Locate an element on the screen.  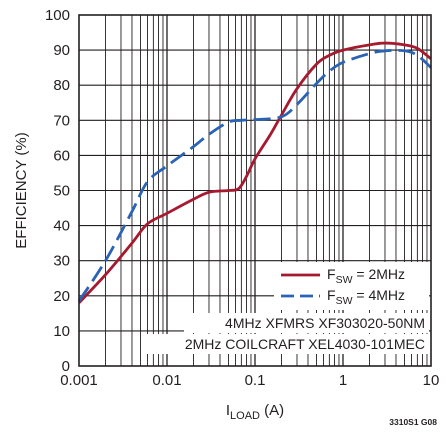
y-tick-label: 70 is located at coordinates (61, 120).